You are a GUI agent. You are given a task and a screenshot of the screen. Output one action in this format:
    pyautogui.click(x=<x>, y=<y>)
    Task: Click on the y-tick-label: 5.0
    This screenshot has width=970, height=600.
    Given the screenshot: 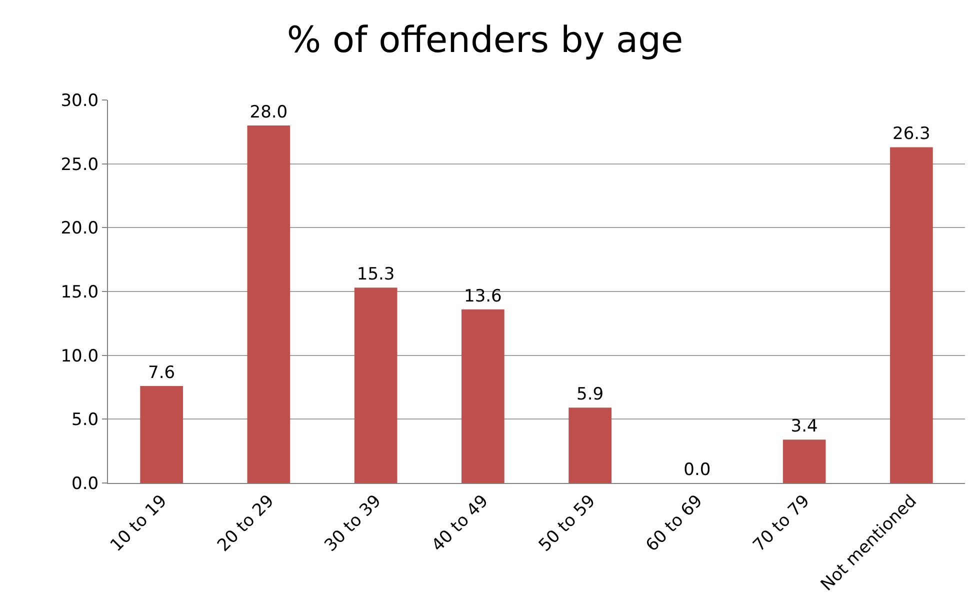 What is the action you would take?
    pyautogui.click(x=85, y=420)
    